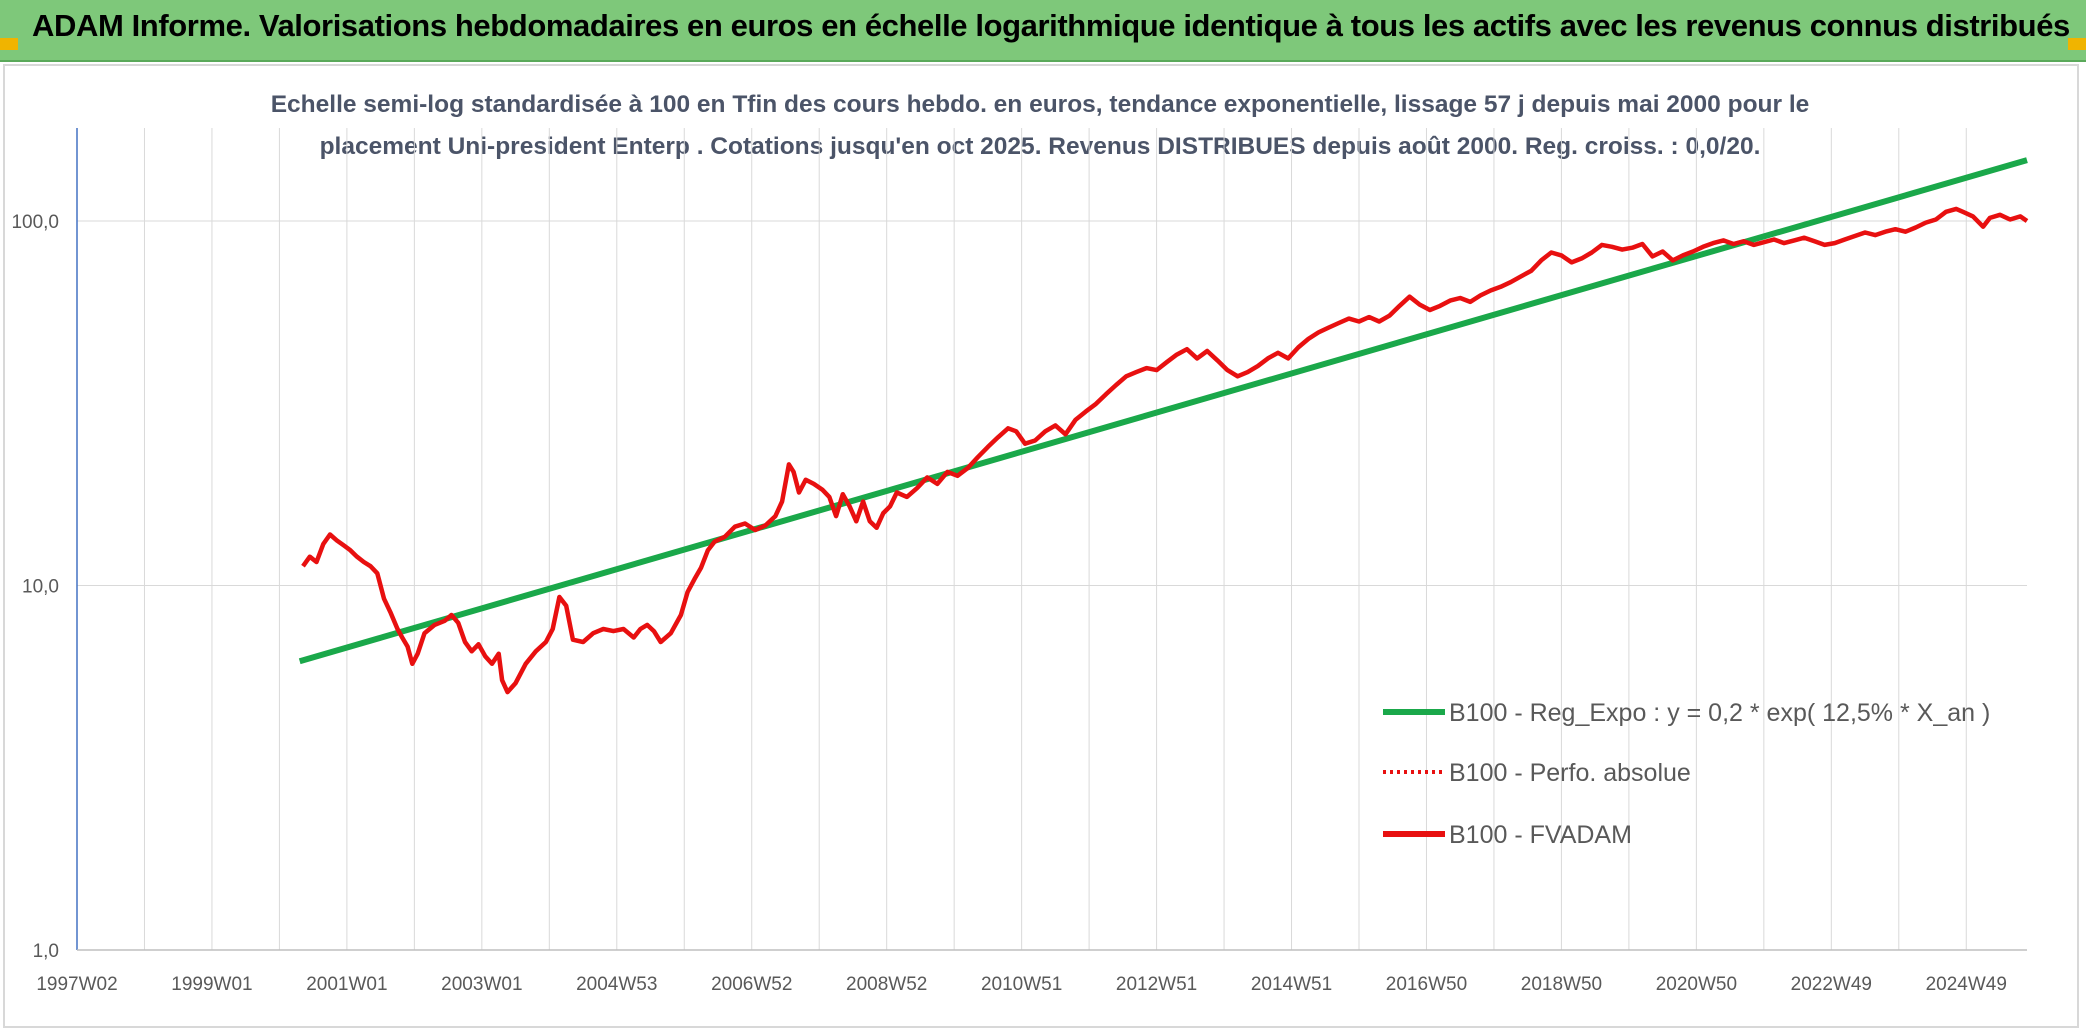 Image resolution: width=2086 pixels, height=1033 pixels. Describe the element at coordinates (35, 222) in the screenshot. I see `y-tick-label: 100,0` at that location.